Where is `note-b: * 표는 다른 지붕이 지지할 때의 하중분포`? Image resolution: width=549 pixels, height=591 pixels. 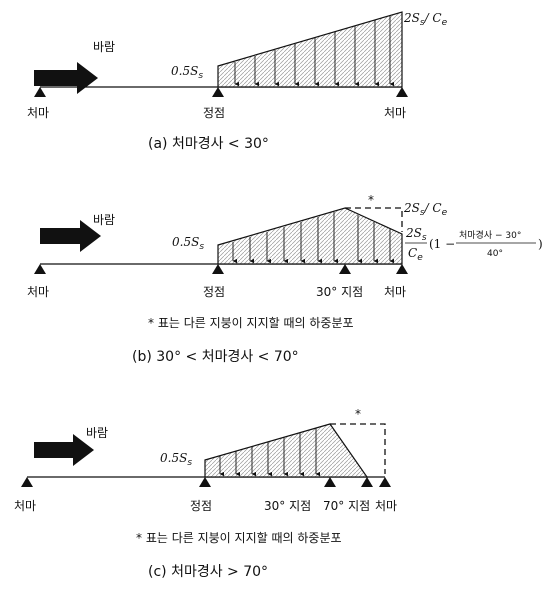 note-b: * 표는 다른 지붕이 지지할 때의 하중분포 is located at coordinates (251, 323).